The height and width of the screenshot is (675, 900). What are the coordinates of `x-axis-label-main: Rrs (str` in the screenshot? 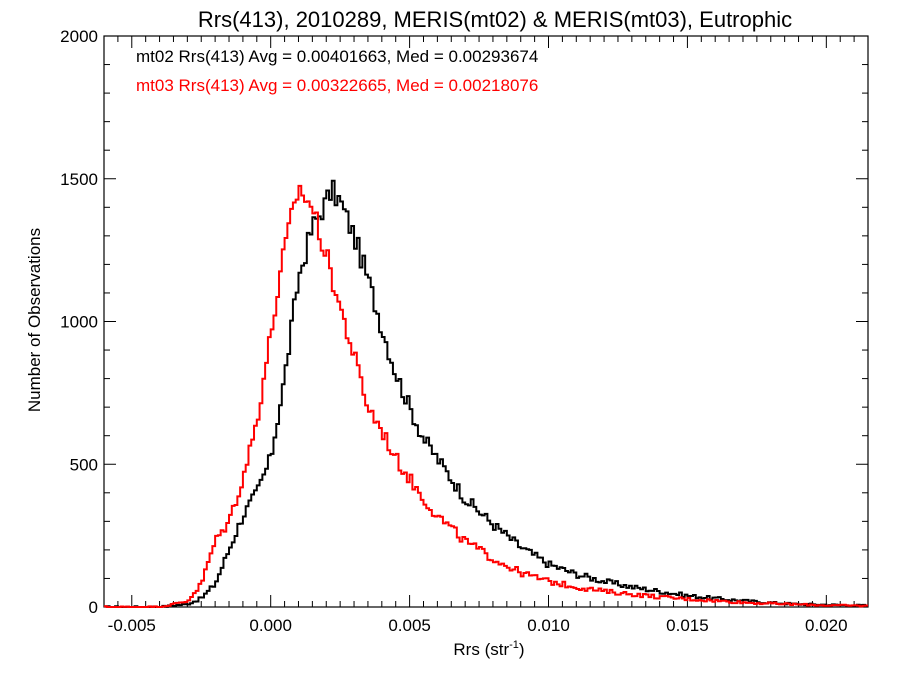 It's located at (481, 649).